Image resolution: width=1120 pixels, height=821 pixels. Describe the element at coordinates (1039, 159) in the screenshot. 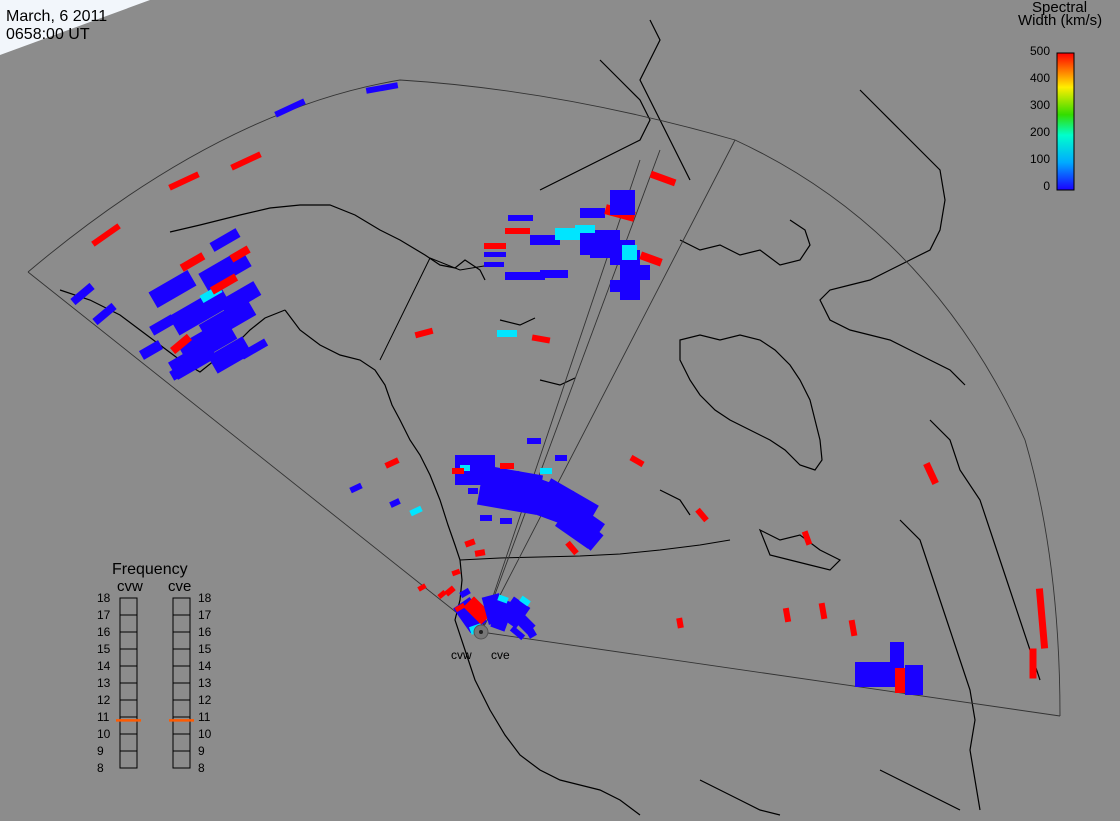

I see `colorbar-tick: 100` at that location.